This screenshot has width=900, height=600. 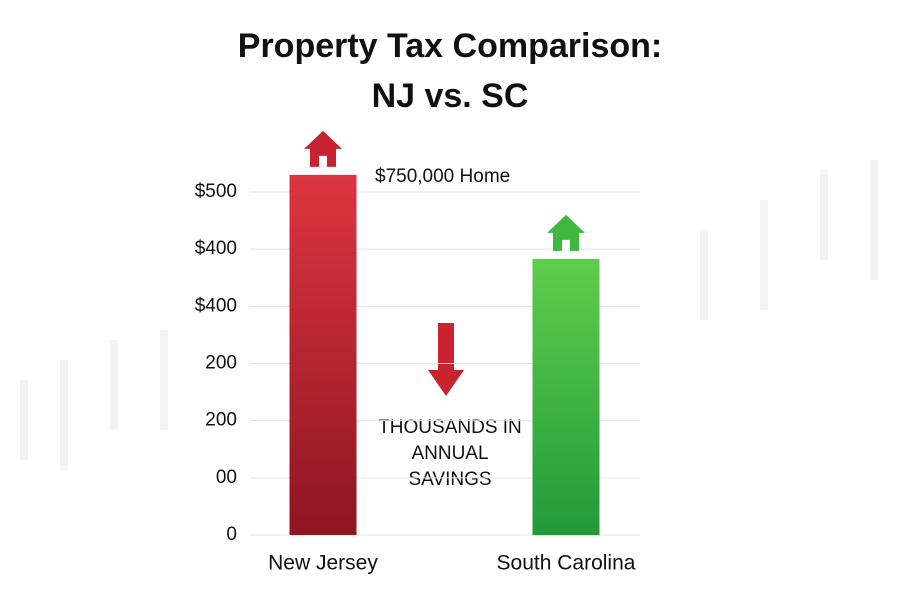 I want to click on x-tick-label: New Jersey, so click(x=323, y=563).